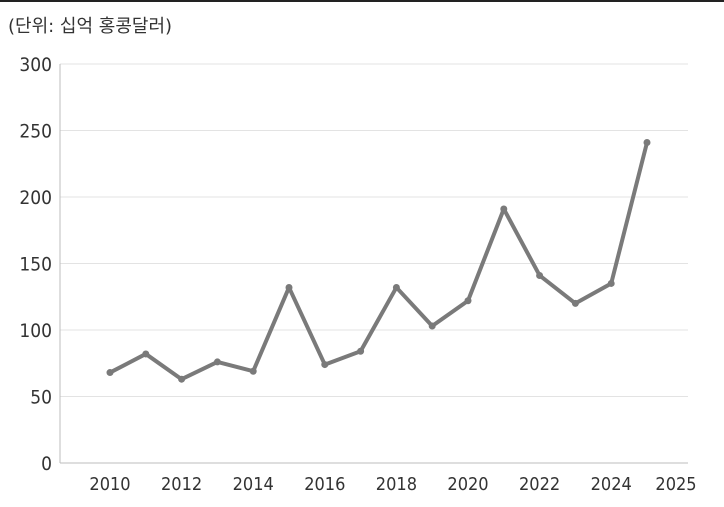 This screenshot has height=507, width=724. I want to click on x-tick-label: 2024, so click(611, 484).